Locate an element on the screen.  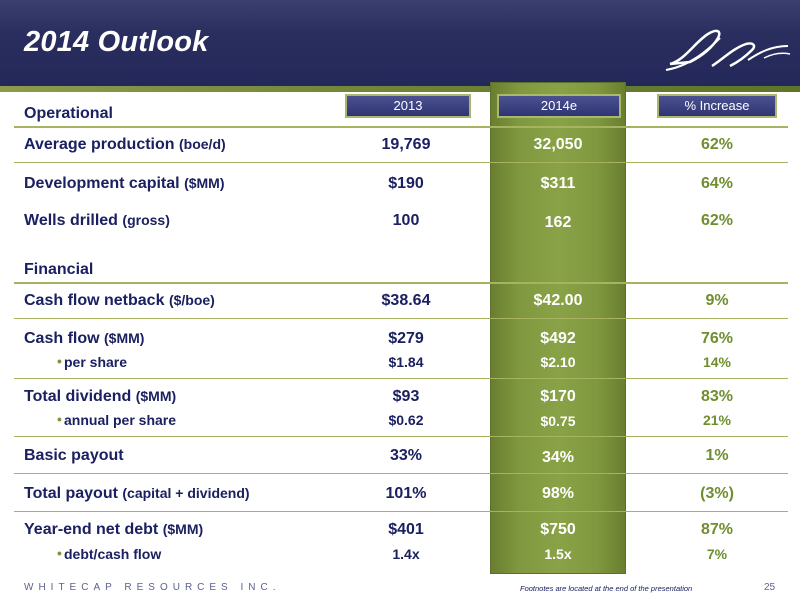
value-pct-increase: 87% is located at coordinates (717, 529).